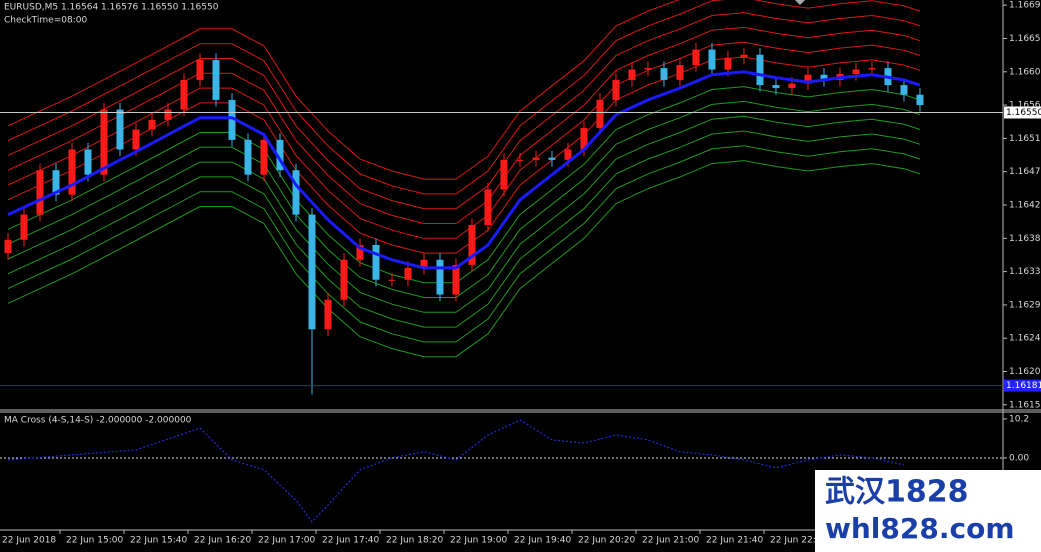 The width and height of the screenshot is (1041, 552). I want to click on level-label: 1.16181, so click(1023, 386).